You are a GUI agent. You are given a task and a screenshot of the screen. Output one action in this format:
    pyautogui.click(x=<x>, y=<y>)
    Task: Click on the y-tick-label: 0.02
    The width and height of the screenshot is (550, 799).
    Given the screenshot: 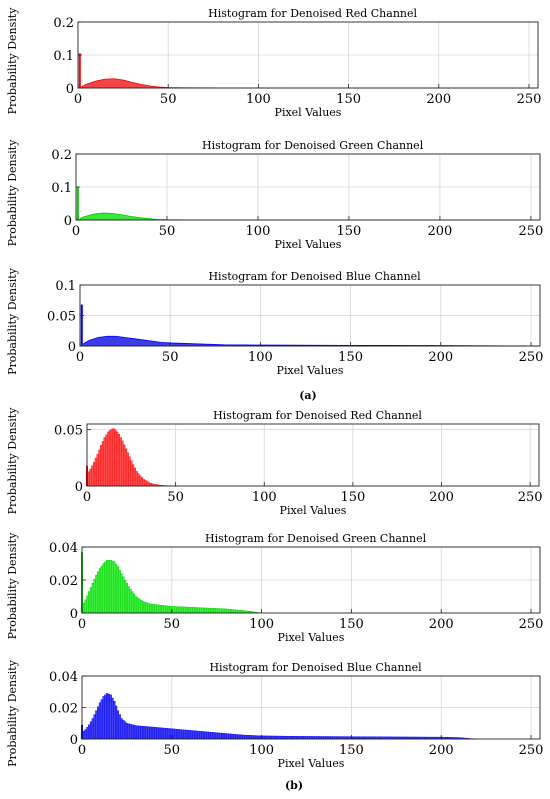 What is the action you would take?
    pyautogui.click(x=63, y=709)
    